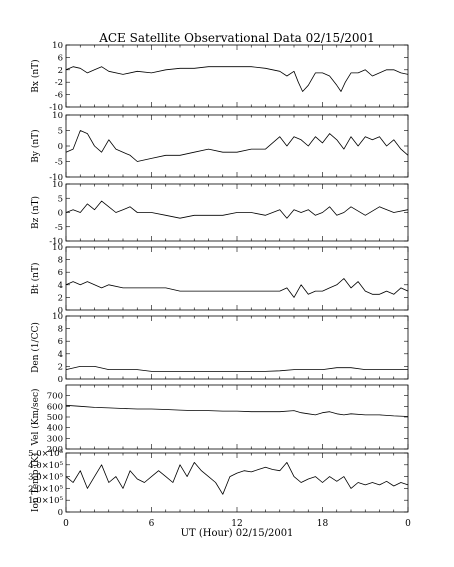 The width and height of the screenshot is (454, 567). What do you see at coordinates (55, 407) in the screenshot?
I see `y-tick-label: 600` at bounding box center [55, 407].